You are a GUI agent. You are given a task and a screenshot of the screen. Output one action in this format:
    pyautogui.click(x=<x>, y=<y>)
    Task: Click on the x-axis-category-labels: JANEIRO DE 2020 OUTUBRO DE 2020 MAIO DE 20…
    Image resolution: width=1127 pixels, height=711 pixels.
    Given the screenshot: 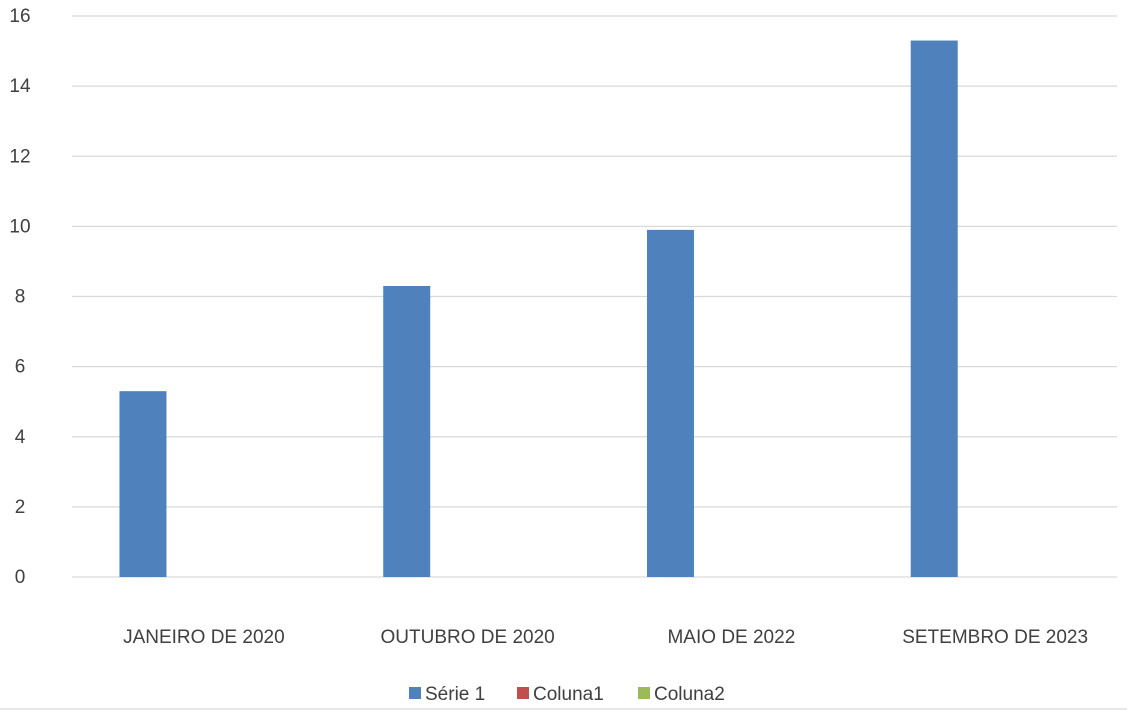 What is the action you would take?
    pyautogui.click(x=605, y=637)
    